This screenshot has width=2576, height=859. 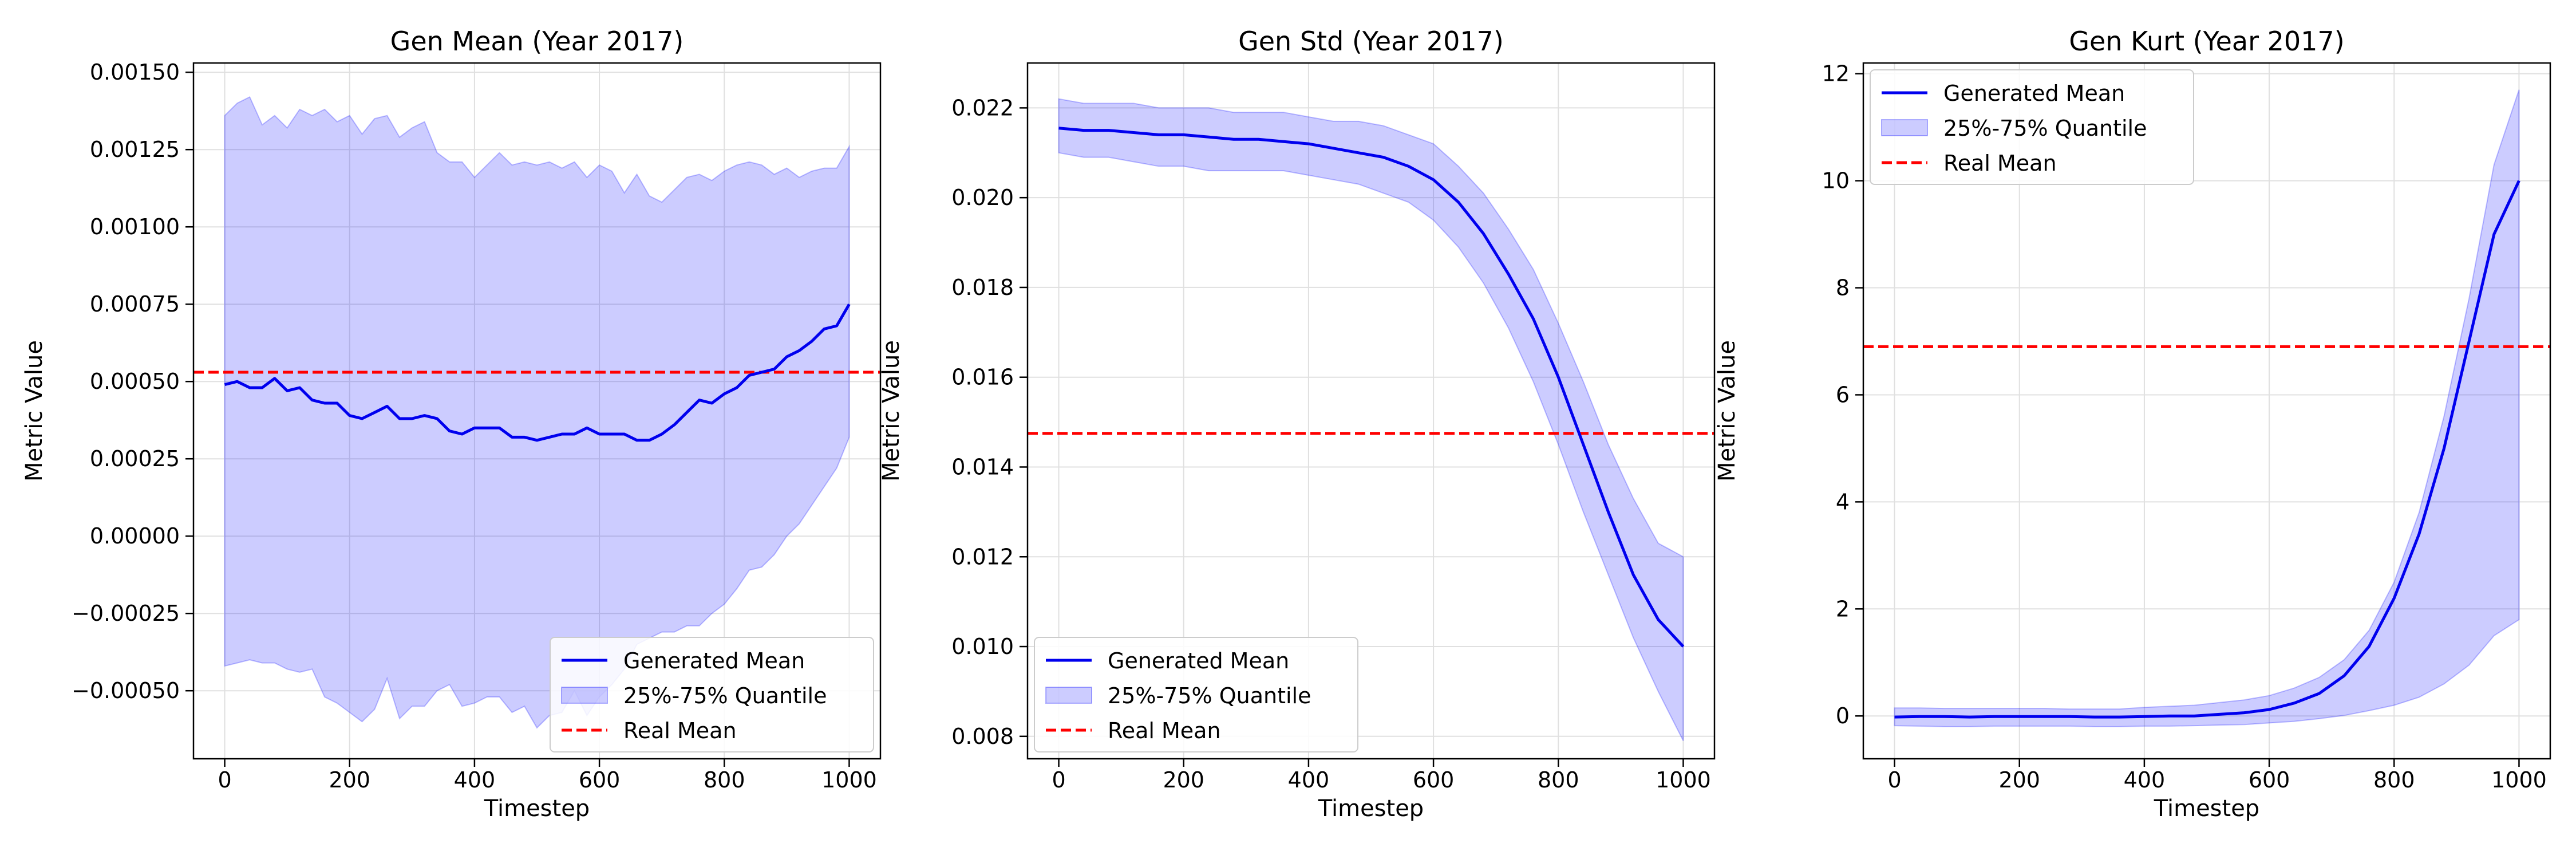 What do you see at coordinates (982, 377) in the screenshot?
I see `y-tick-label: 0.016` at bounding box center [982, 377].